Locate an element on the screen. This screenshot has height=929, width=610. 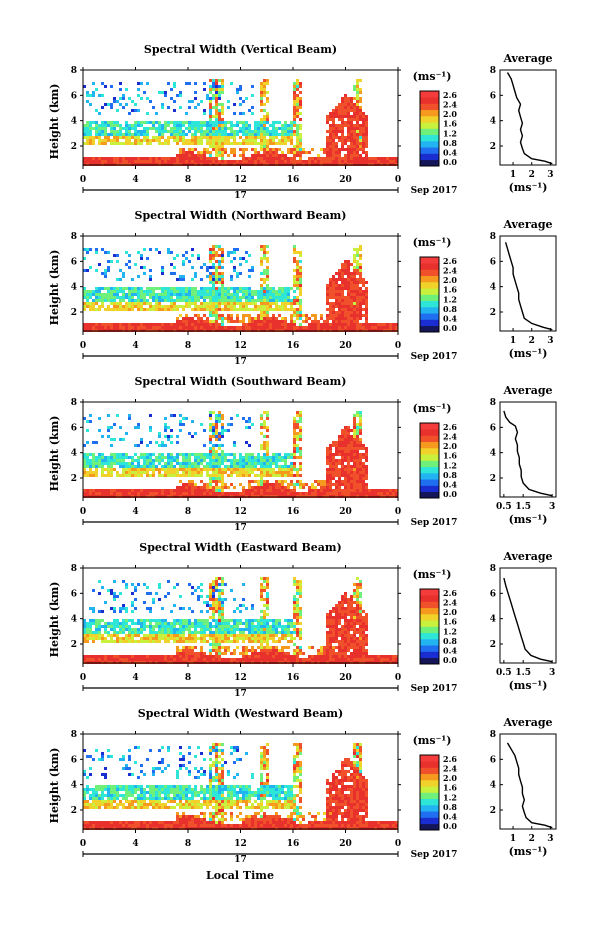
avg-x-axis-label: (ms⁻¹) is located at coordinates (528, 519).